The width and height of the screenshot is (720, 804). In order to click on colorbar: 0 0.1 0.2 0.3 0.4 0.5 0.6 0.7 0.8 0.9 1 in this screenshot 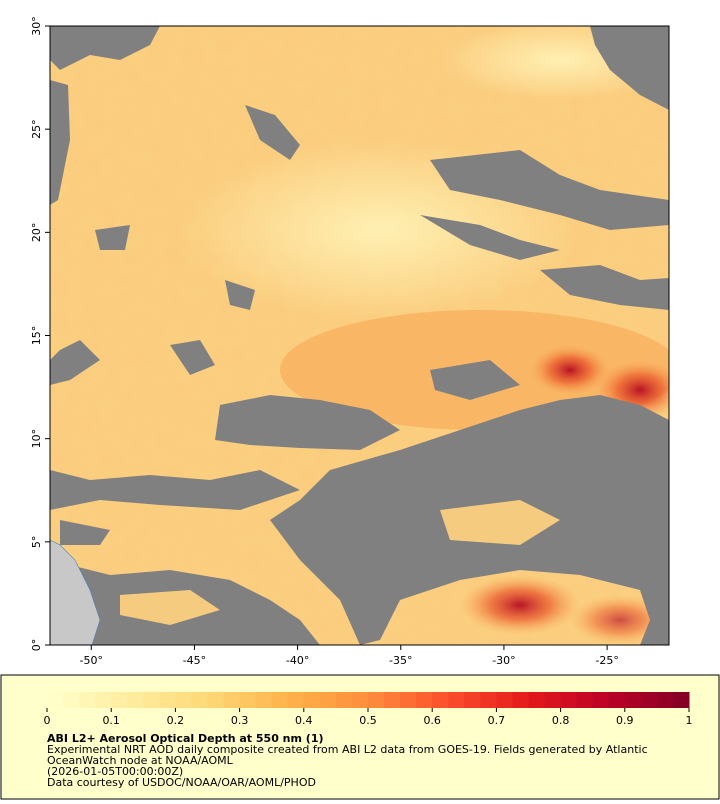, I will do `click(368, 709)`.